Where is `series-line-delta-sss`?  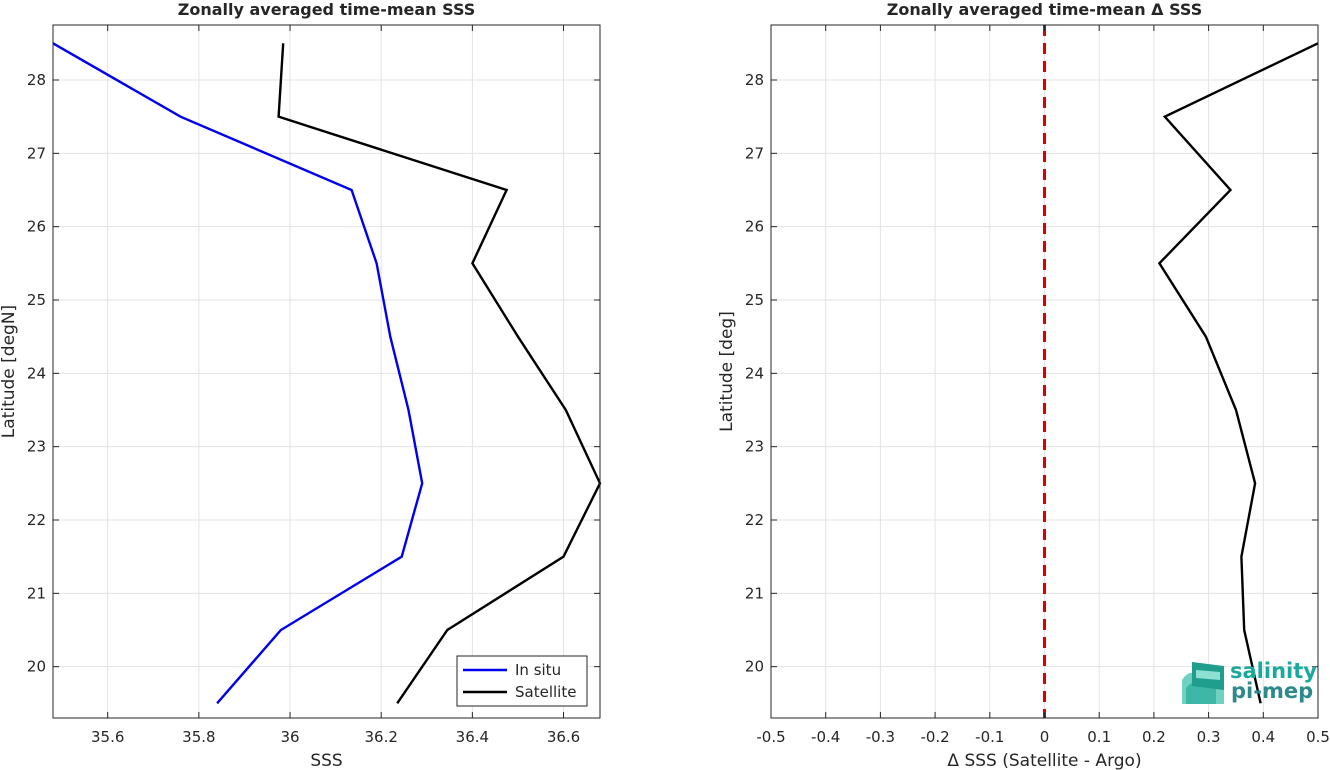 series-line-delta-sss is located at coordinates (1238, 373).